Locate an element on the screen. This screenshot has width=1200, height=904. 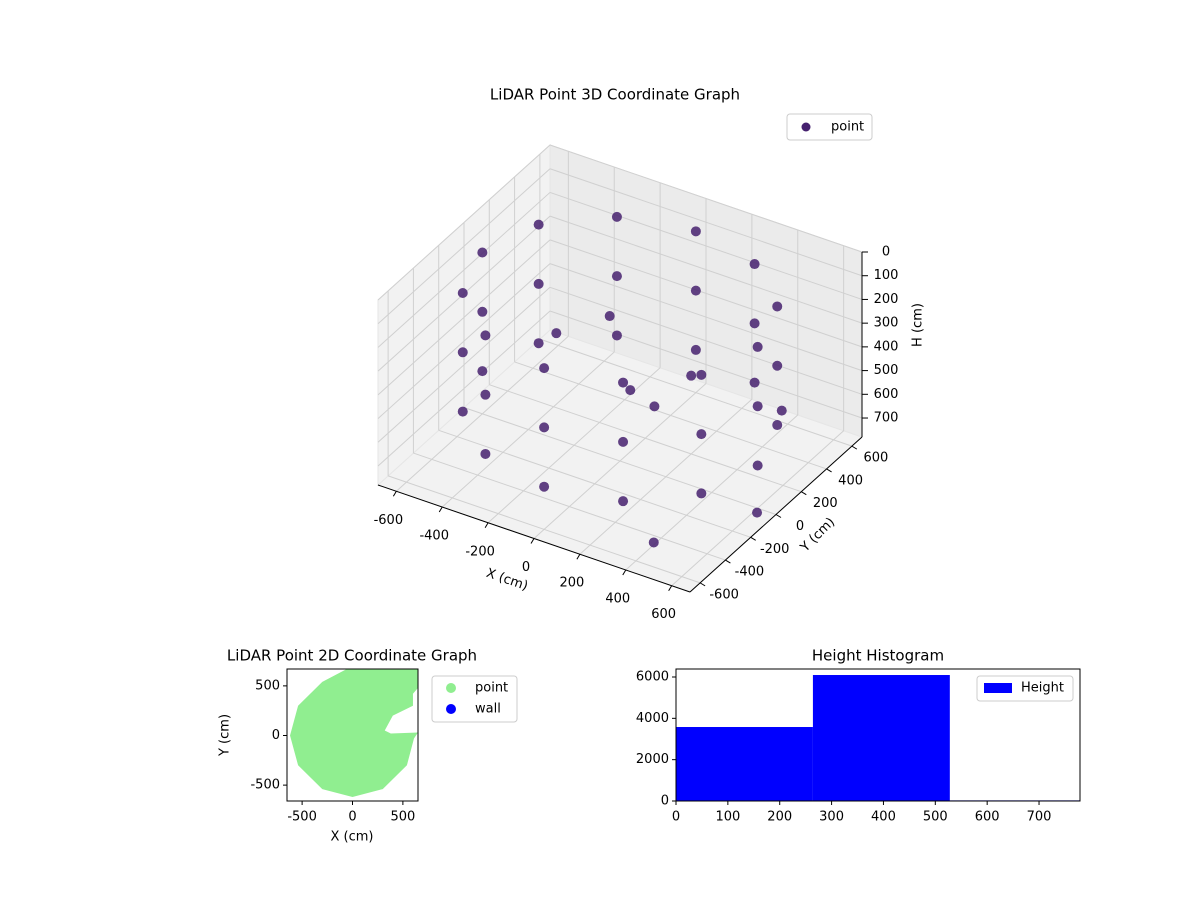
legend-swatch is located at coordinates (998, 688).